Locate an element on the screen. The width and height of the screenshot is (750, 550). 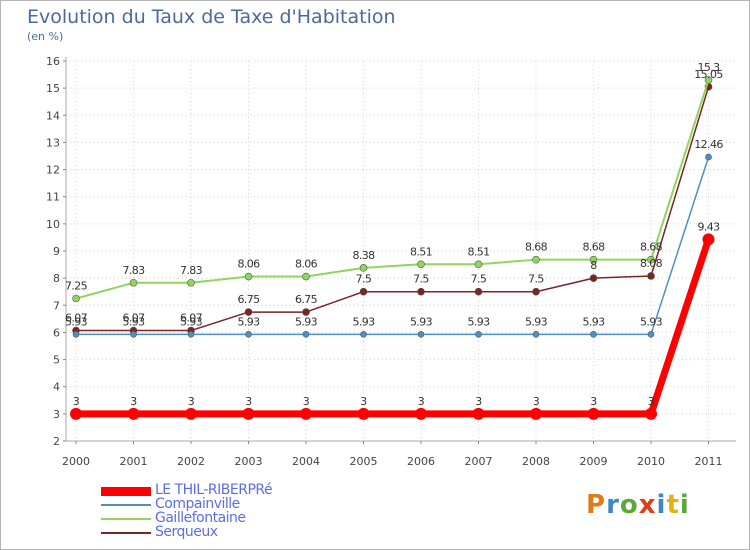
legend-item: Gaillefontaine is located at coordinates (221, 518).